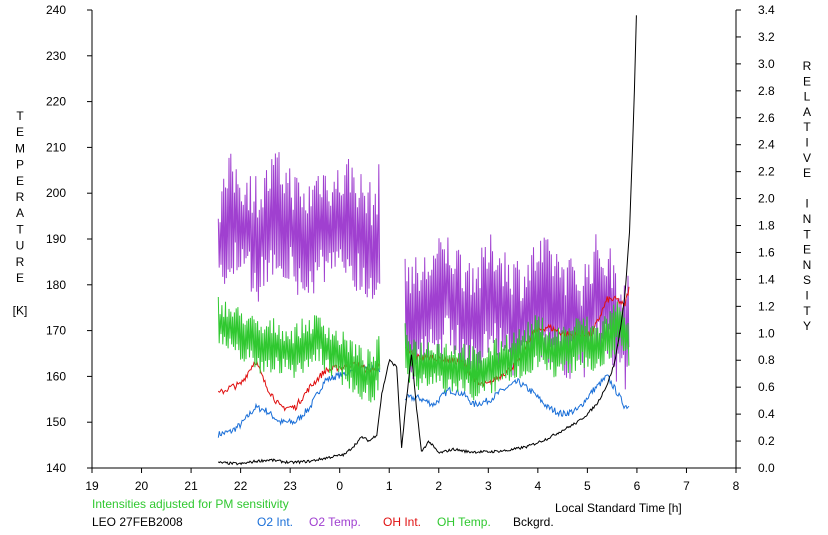 Image resolution: width=828 pixels, height=535 pixels. I want to click on x-tick-label: 7, so click(686, 486).